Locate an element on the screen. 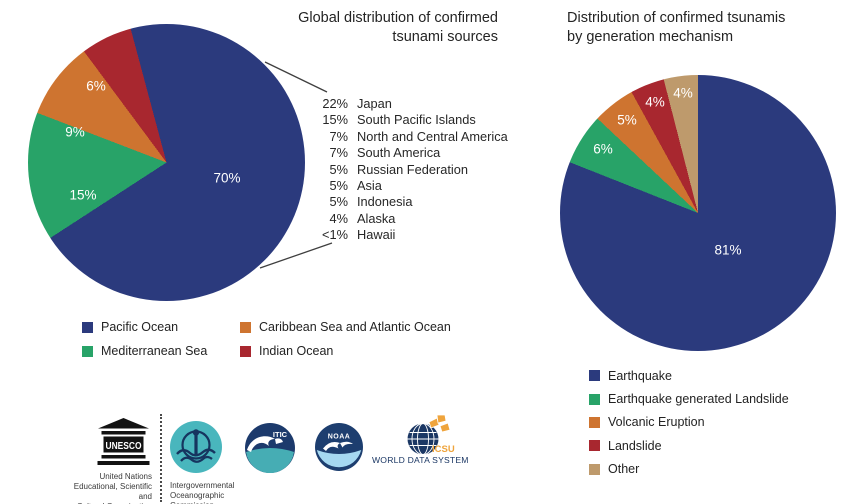  breakdown-row: 7% South America is located at coordinates (410, 153).